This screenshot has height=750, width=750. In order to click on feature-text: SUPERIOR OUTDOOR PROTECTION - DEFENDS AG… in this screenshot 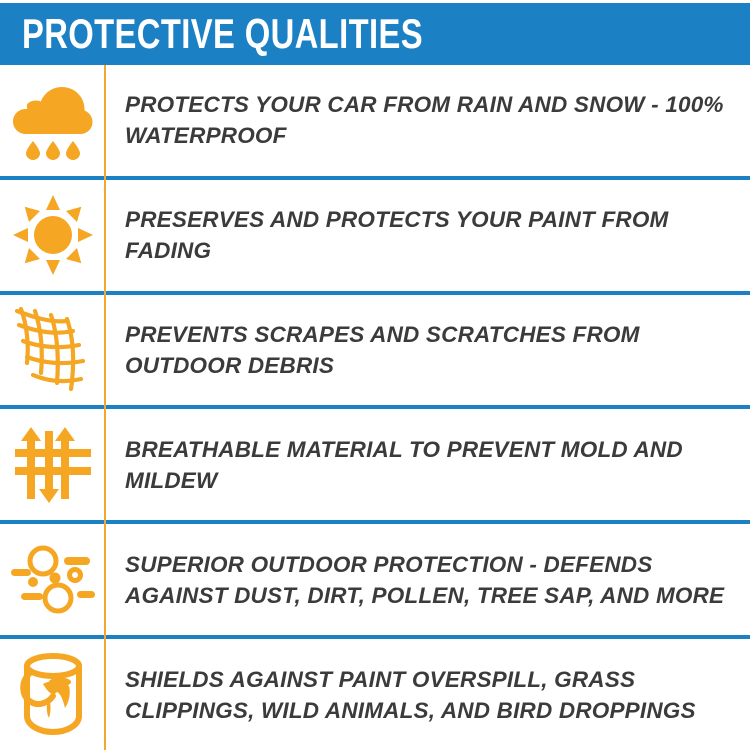, I will do `click(425, 579)`.